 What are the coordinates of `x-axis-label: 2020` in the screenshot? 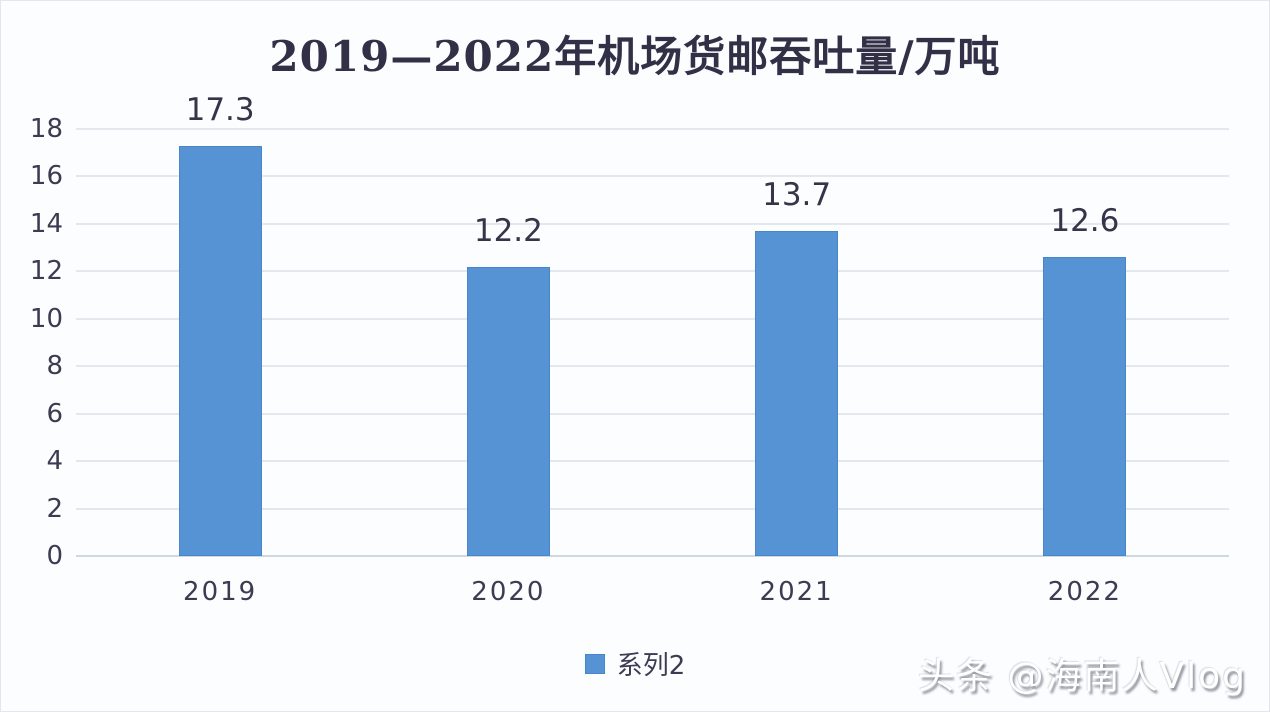 It's located at (508, 592).